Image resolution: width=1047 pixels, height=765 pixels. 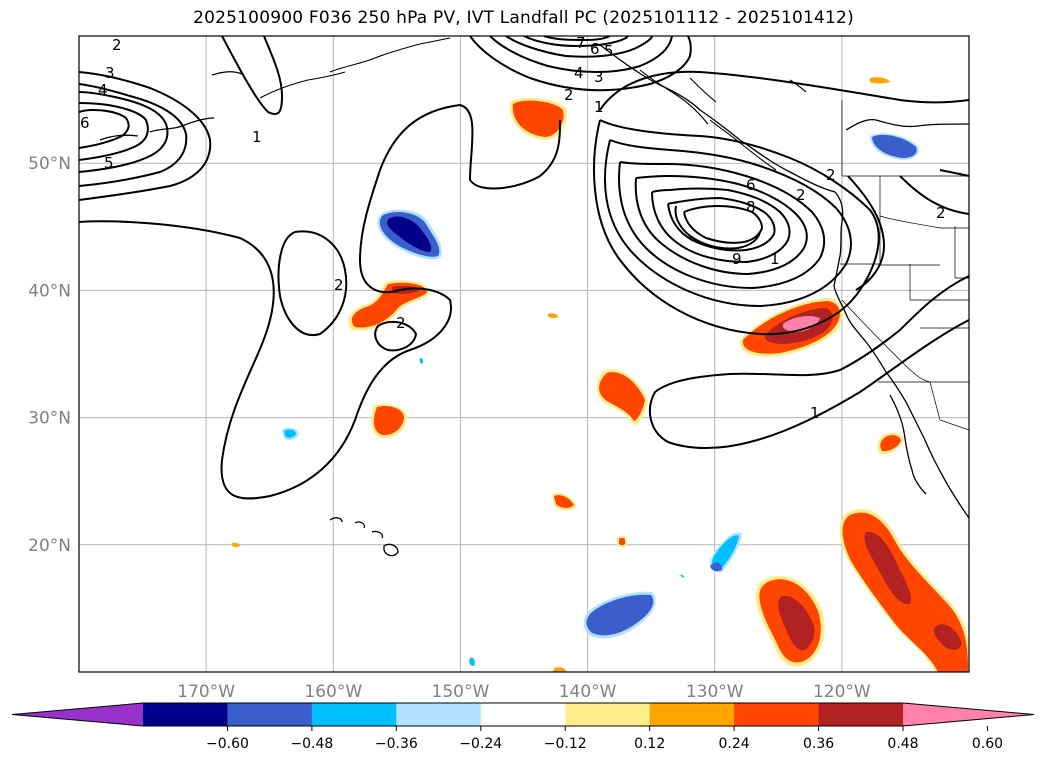 I want to click on pv-contour-east-1-south, so click(x=808, y=362).